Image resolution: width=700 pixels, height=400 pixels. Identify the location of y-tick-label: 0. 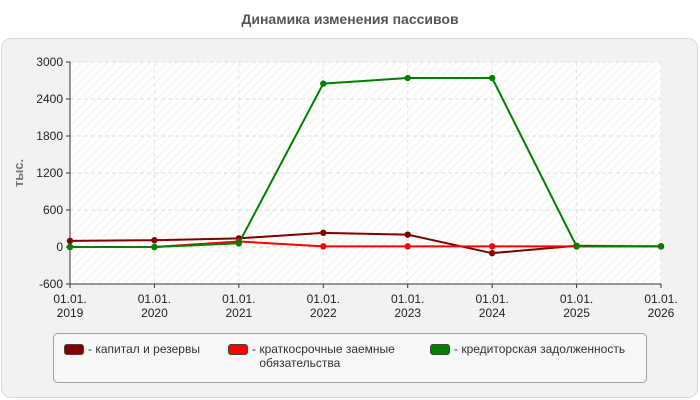
(59, 247).